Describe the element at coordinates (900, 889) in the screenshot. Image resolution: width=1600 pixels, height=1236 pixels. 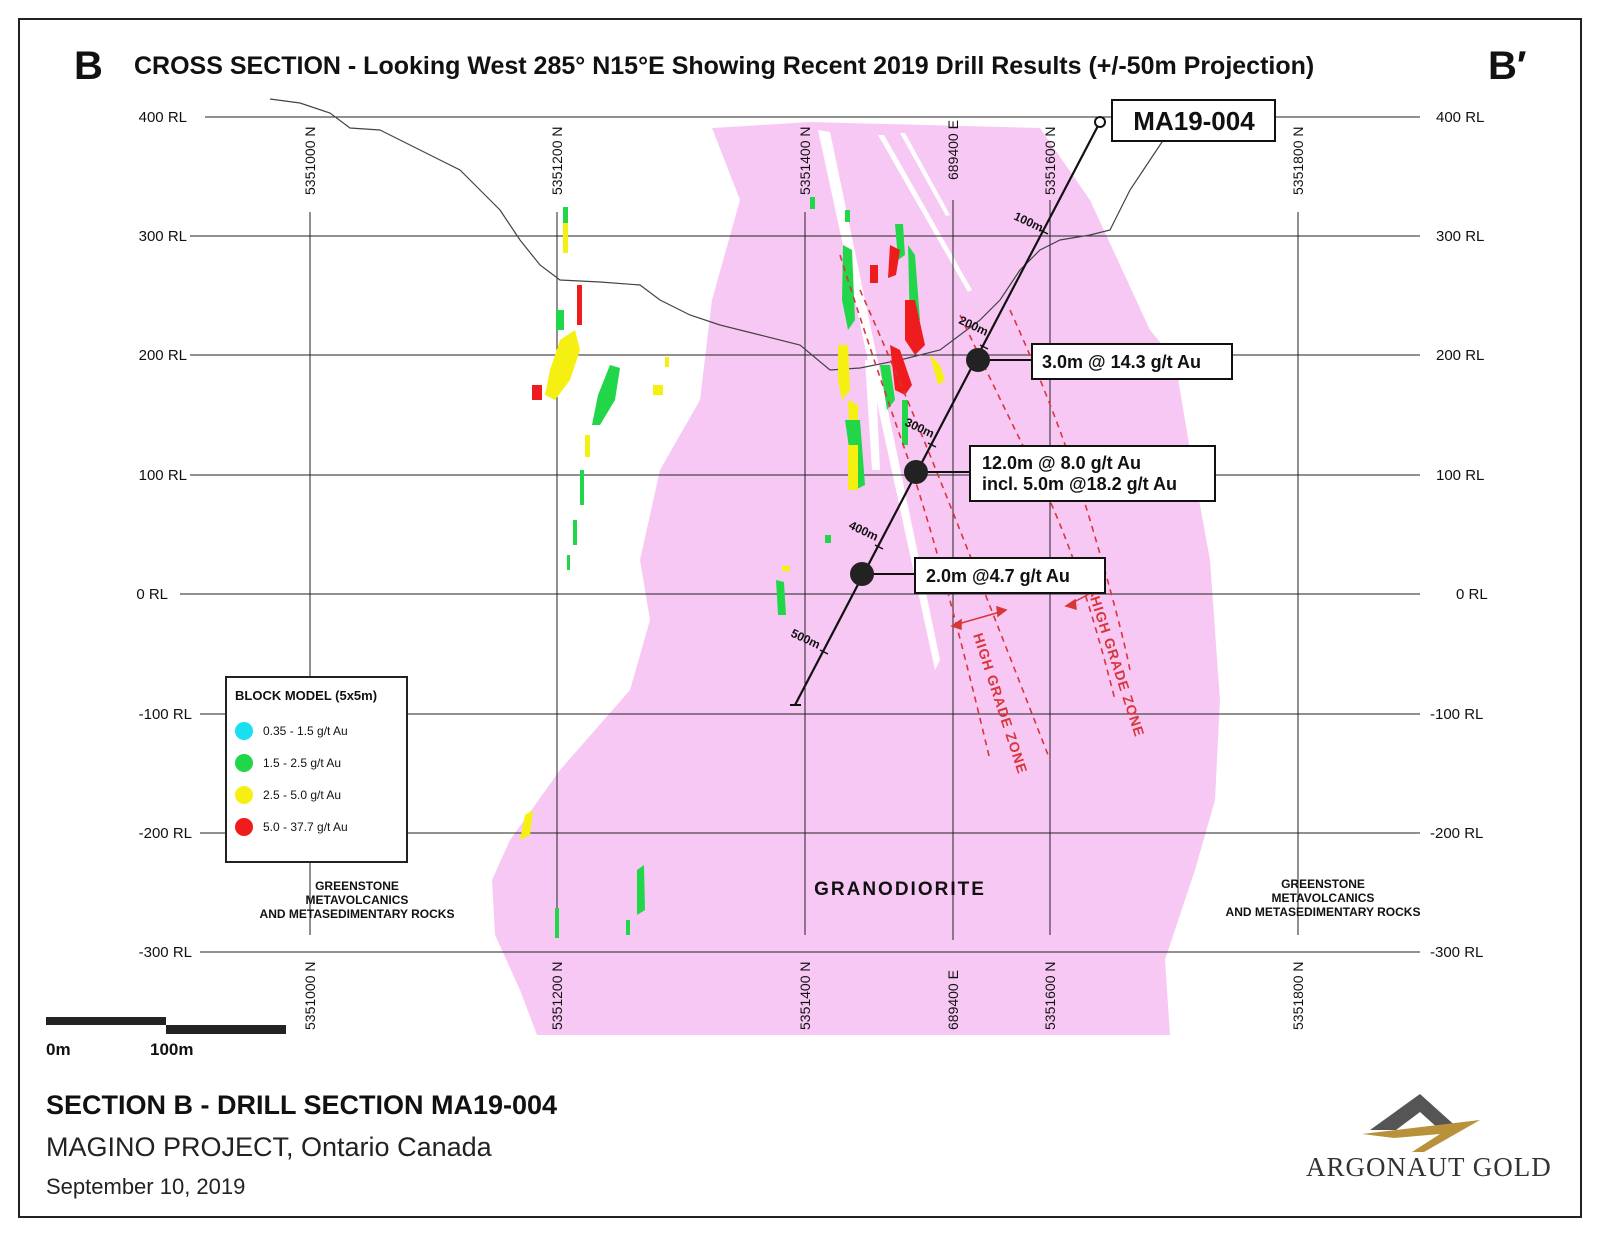
I see `granodiorite-label: GRANODIORITE` at that location.